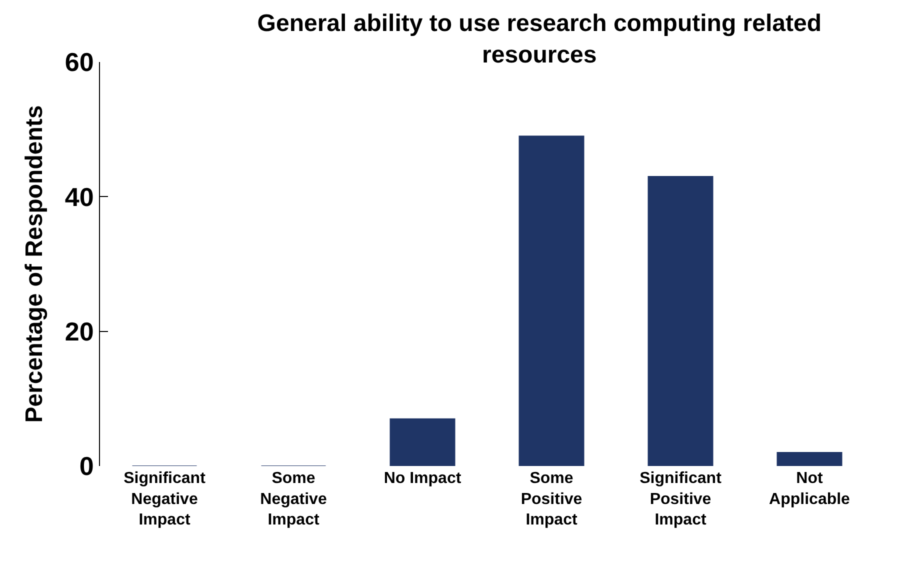 This screenshot has width=899, height=566. What do you see at coordinates (809, 489) in the screenshot?
I see `x-tick-label: Not Applicable` at bounding box center [809, 489].